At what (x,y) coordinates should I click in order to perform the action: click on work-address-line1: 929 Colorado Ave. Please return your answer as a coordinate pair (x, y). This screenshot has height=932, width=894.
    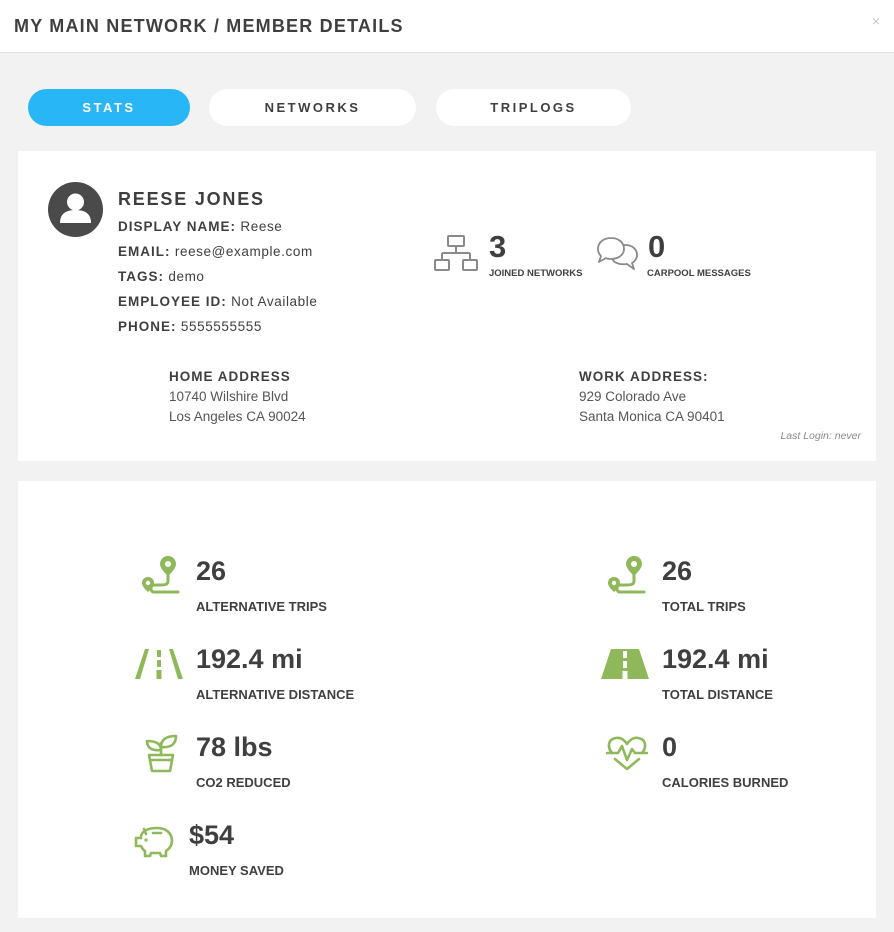
    Looking at the image, I should click on (633, 396).